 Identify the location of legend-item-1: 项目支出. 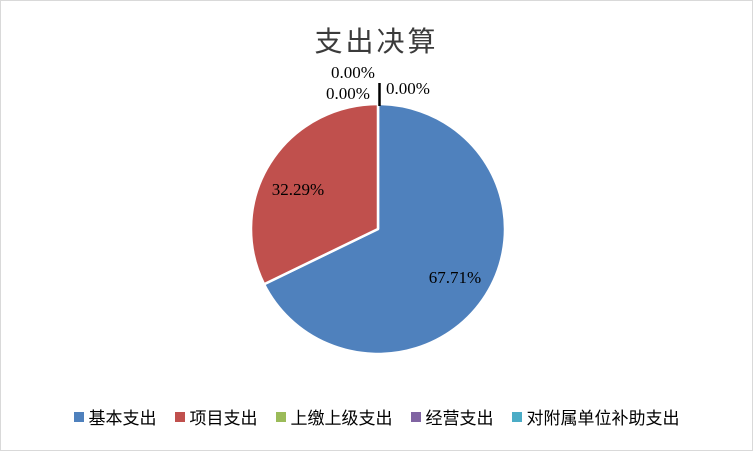
(216, 416).